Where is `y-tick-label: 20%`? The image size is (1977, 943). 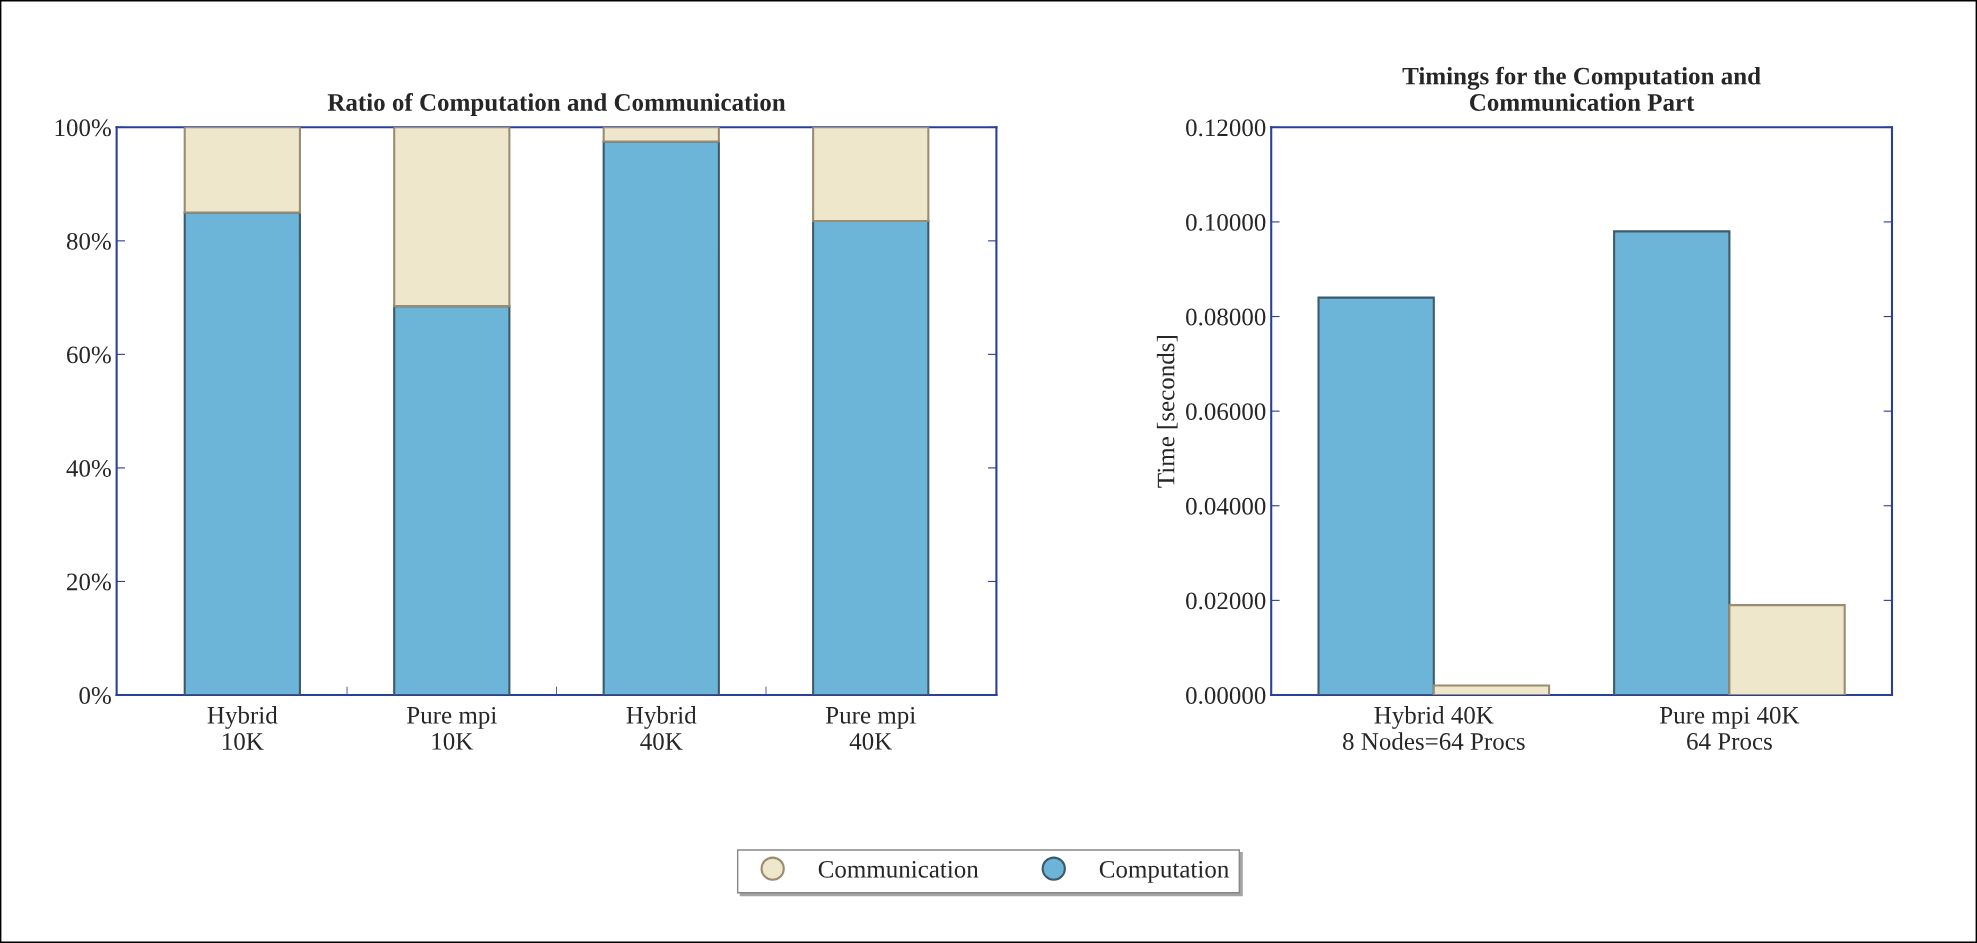 y-tick-label: 20% is located at coordinates (89, 582).